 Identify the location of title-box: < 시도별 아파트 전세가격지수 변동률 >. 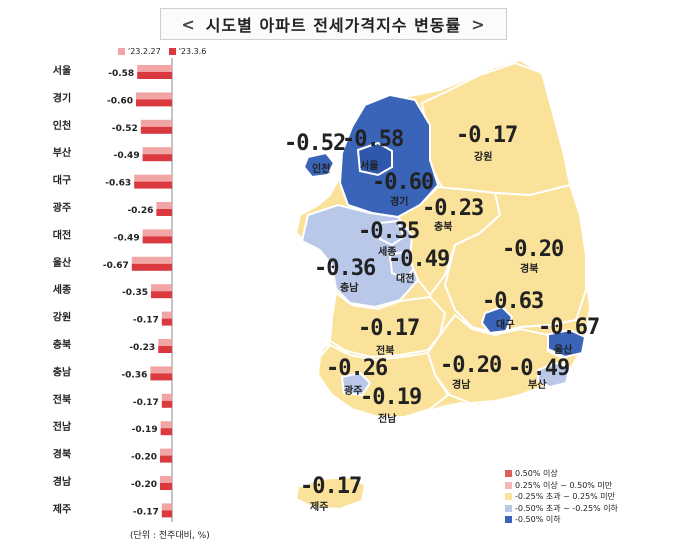
(333, 24).